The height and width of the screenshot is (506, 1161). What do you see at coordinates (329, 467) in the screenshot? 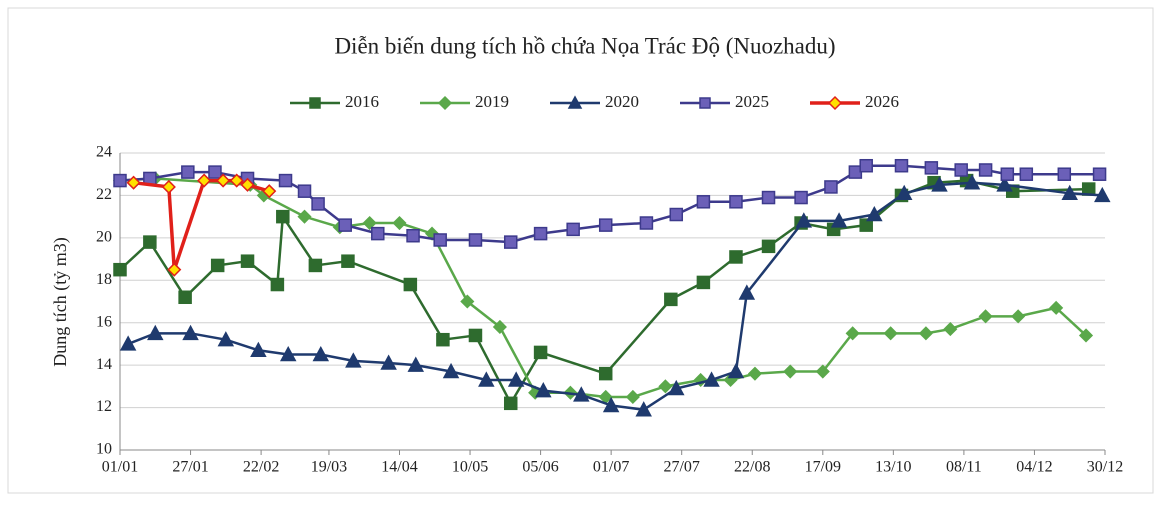
I see `x-tick-label: 19/03` at bounding box center [329, 467].